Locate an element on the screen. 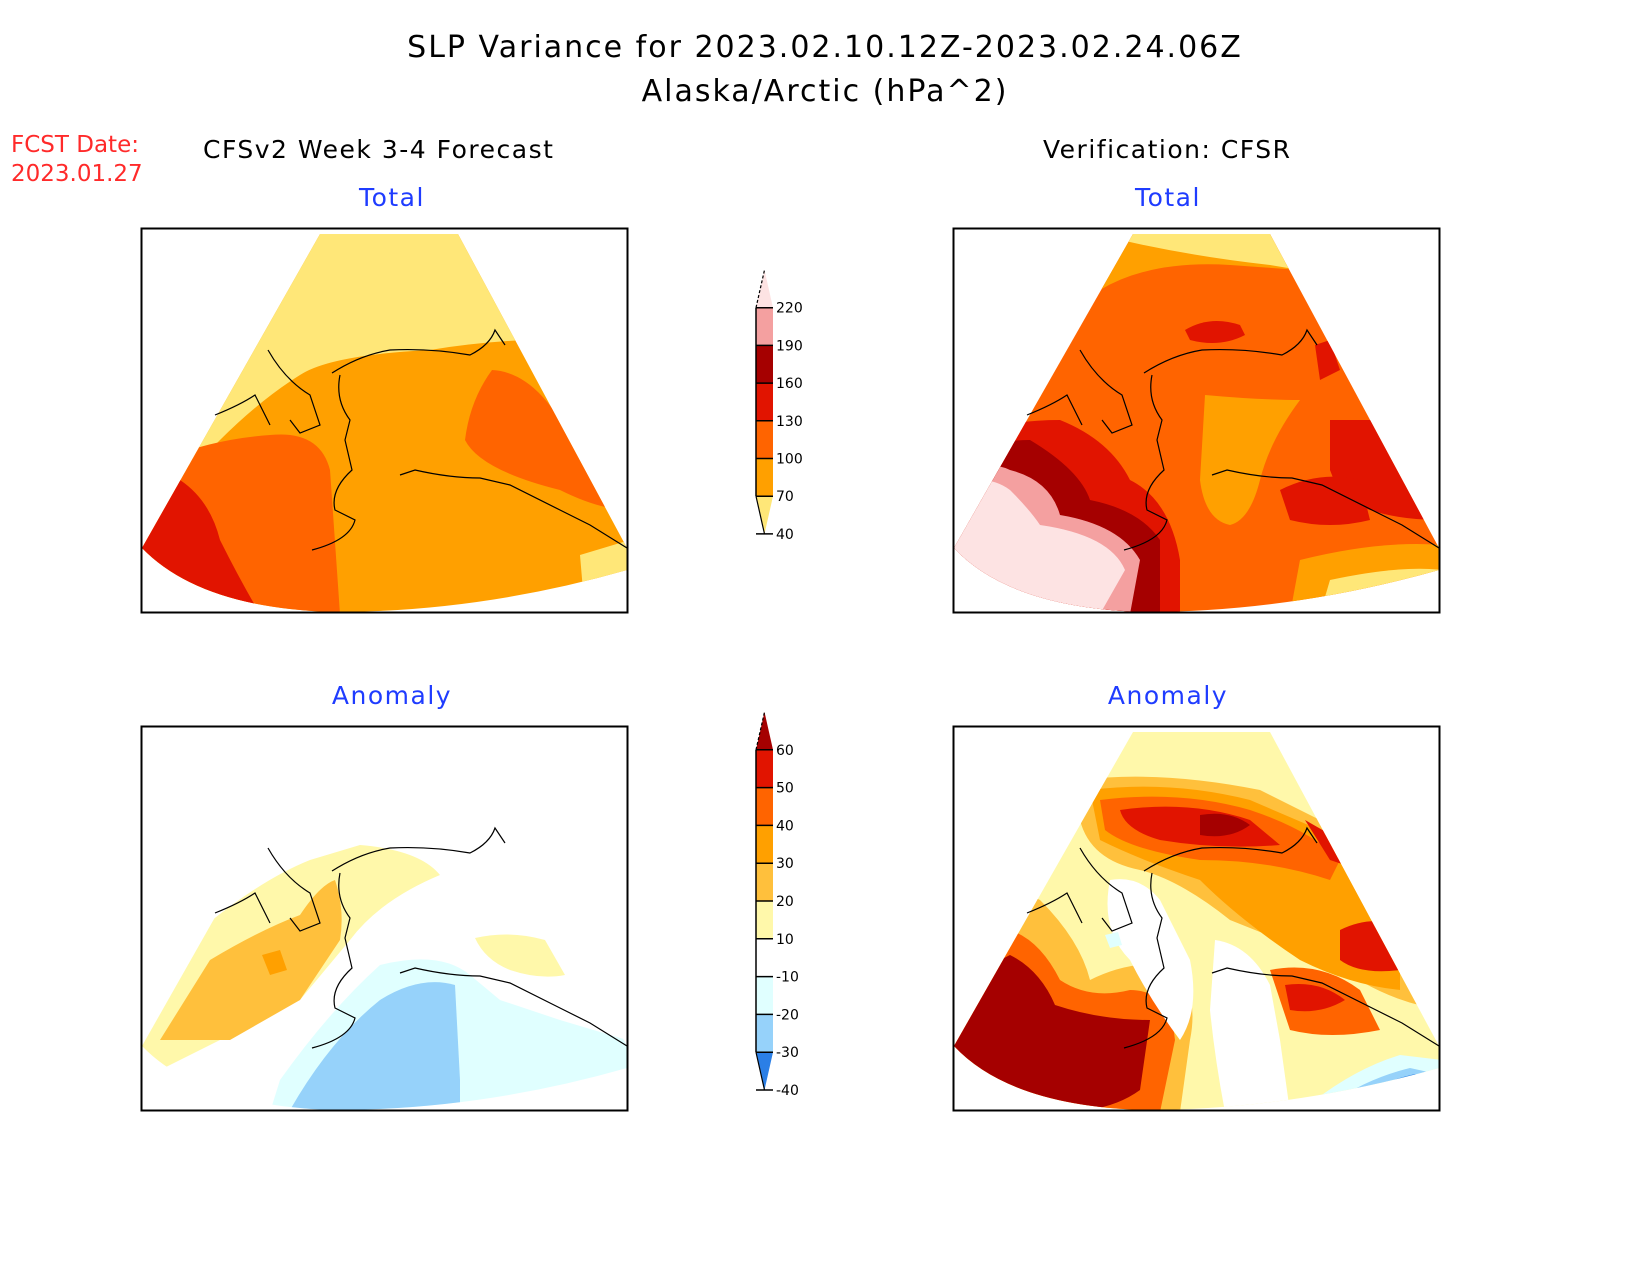 The width and height of the screenshot is (1650, 1275). subtitle: Alaska/Arctic (hPa^2) is located at coordinates (825, 91).